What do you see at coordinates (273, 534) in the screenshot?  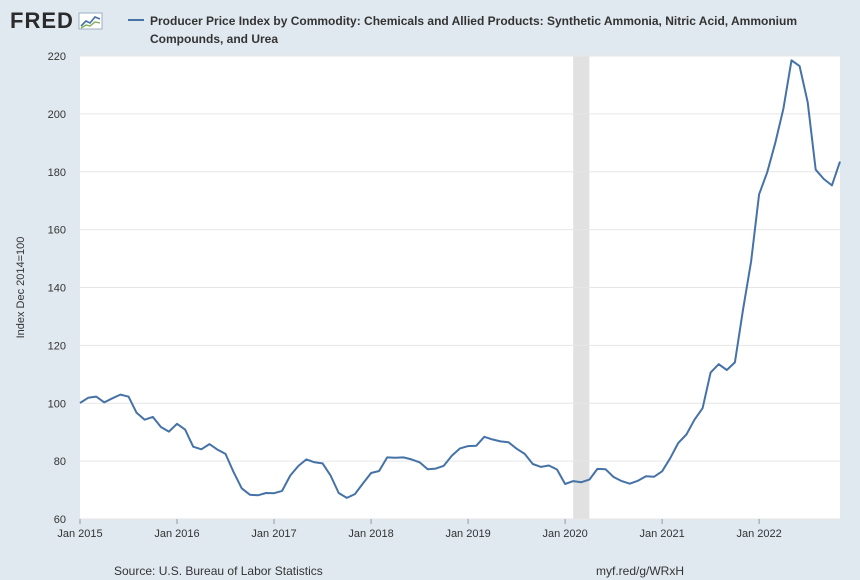 I see `x-tick-label: Jan 2017` at bounding box center [273, 534].